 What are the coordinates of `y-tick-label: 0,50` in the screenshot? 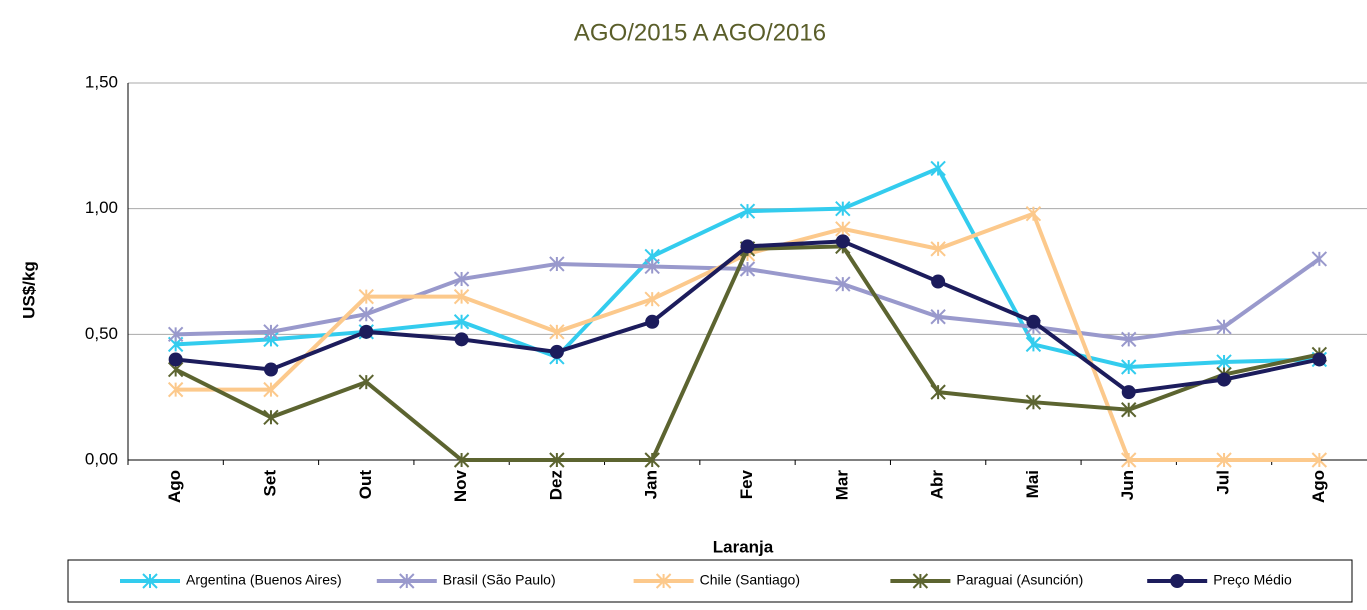 It's located at (101, 333).